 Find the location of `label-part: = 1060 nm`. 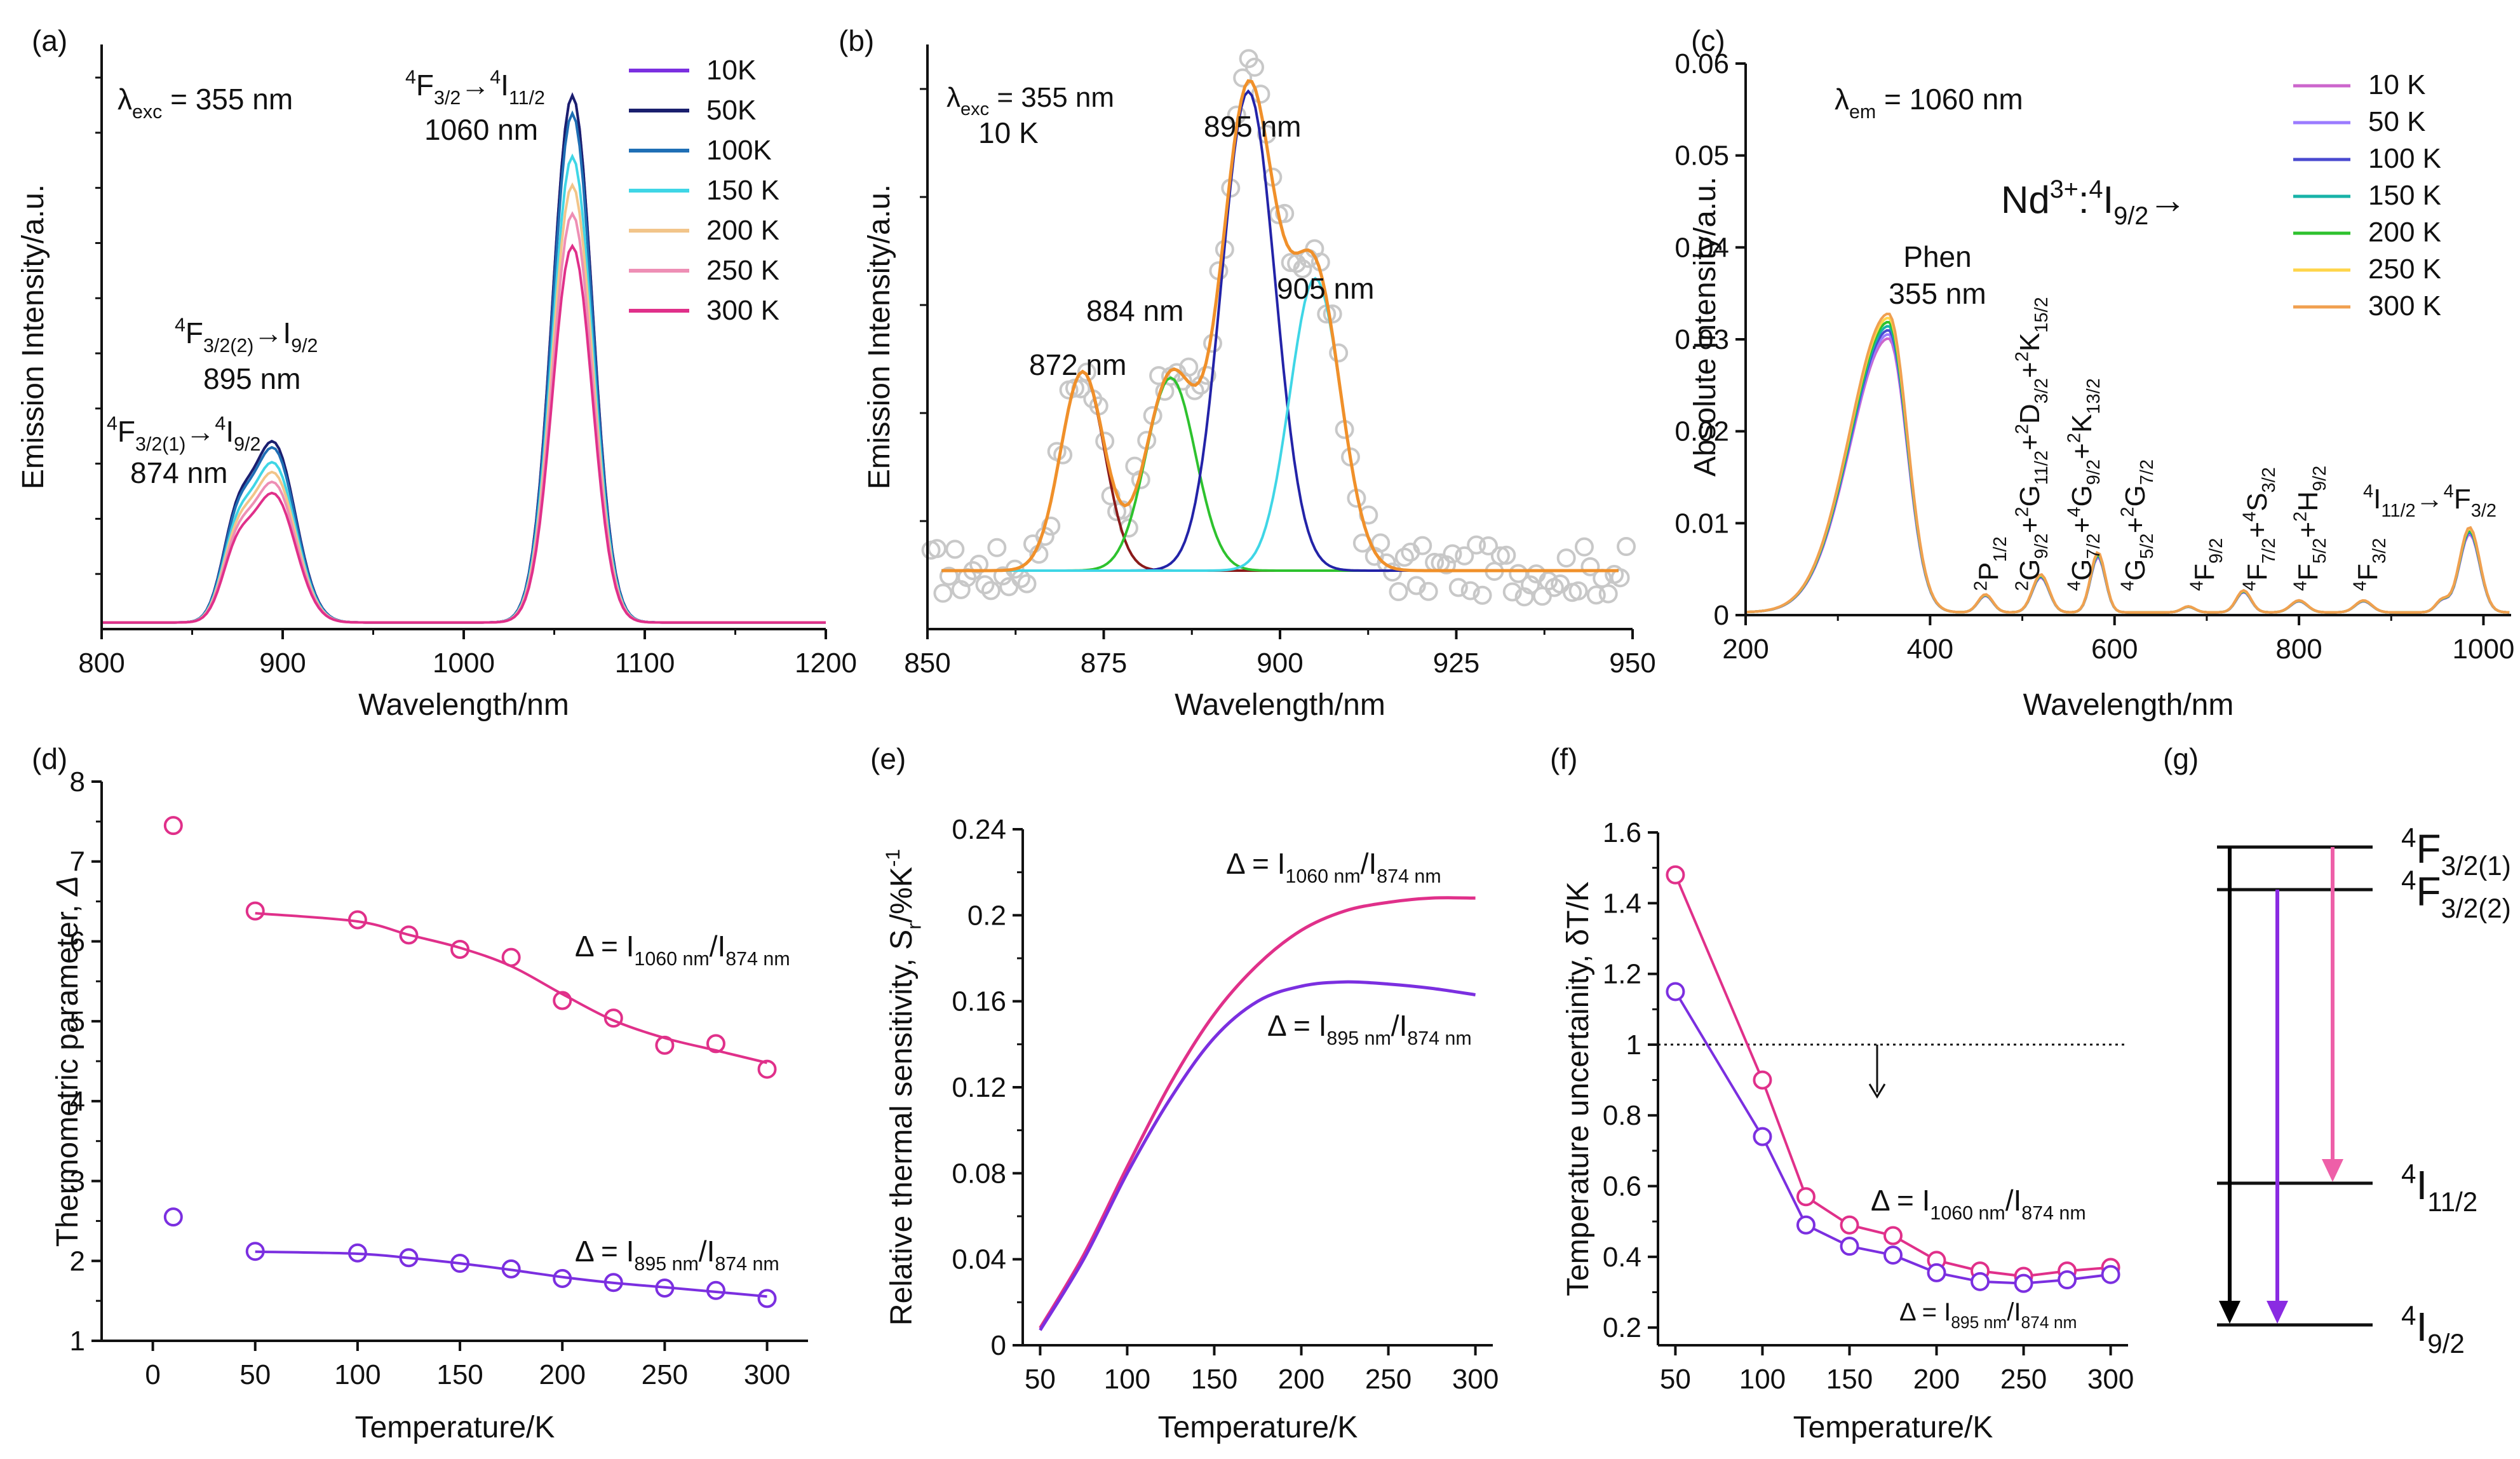

label-part: = 1060 nm is located at coordinates (1949, 99).